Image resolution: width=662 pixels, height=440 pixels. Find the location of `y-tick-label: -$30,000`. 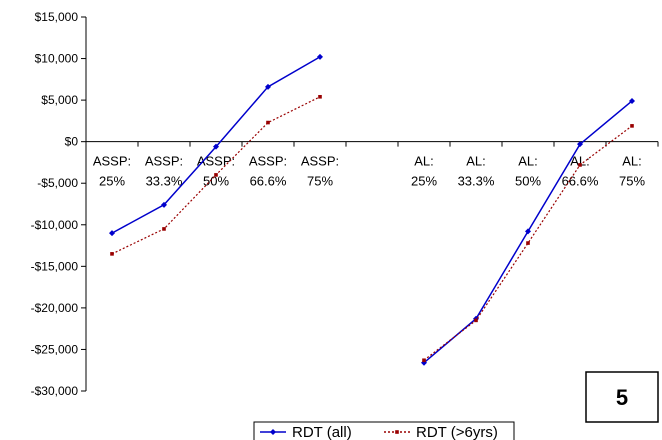

y-tick-label: -$30,000 is located at coordinates (55, 391).